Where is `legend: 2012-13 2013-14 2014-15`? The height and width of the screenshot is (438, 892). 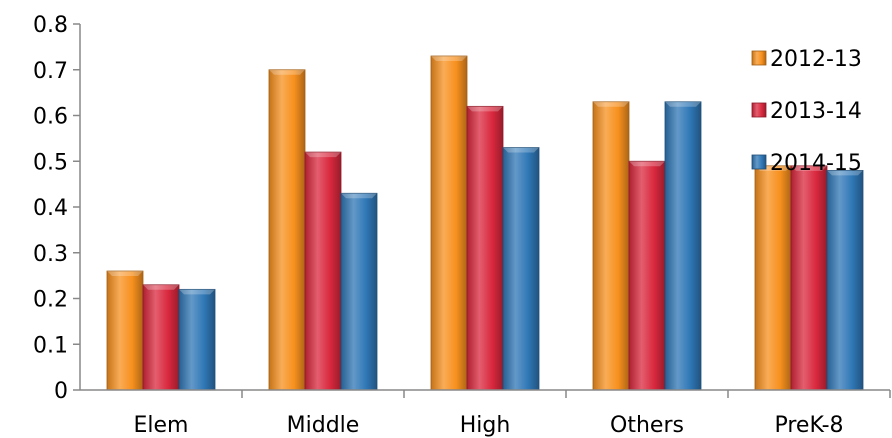
legend: 2012-13 2013-14 2014-15 is located at coordinates (806, 111).